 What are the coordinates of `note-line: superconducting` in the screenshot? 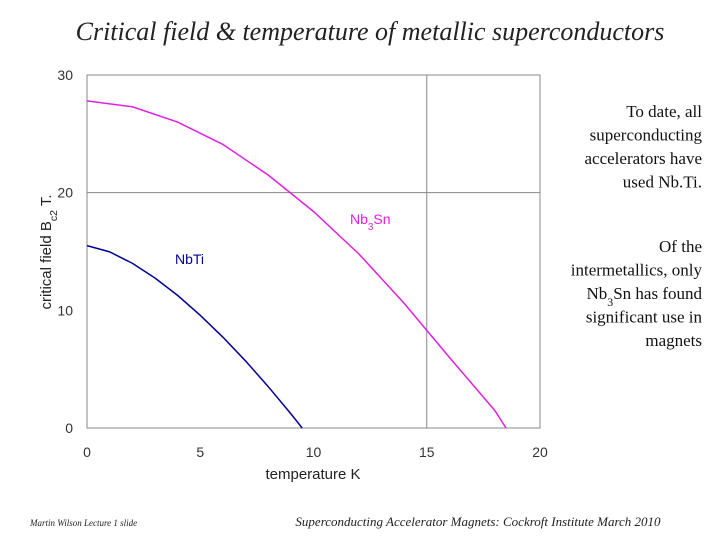 It's located at (646, 135).